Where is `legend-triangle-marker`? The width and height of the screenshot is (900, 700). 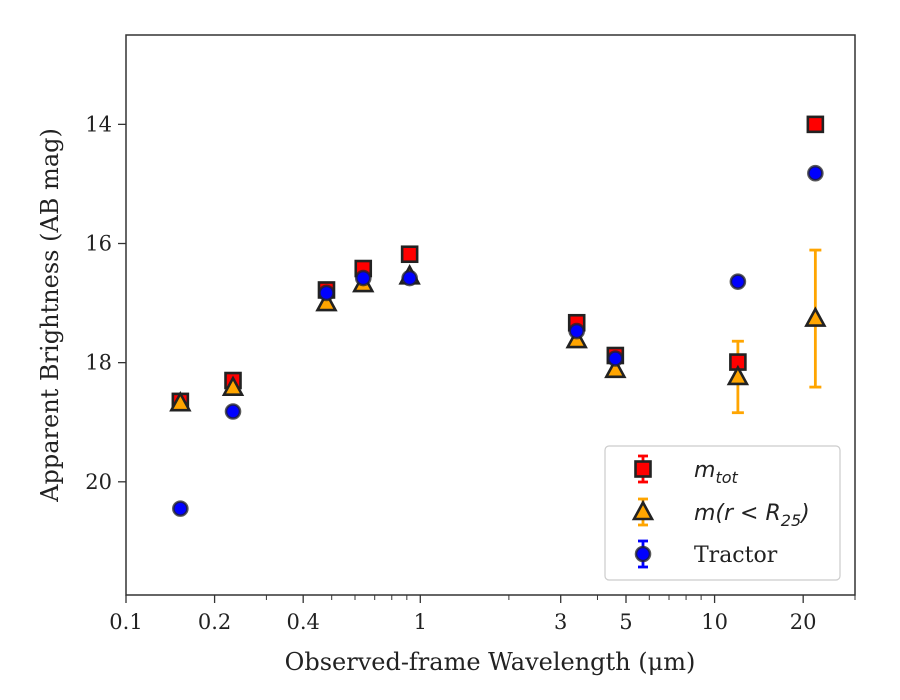
legend-triangle-marker is located at coordinates (643, 510).